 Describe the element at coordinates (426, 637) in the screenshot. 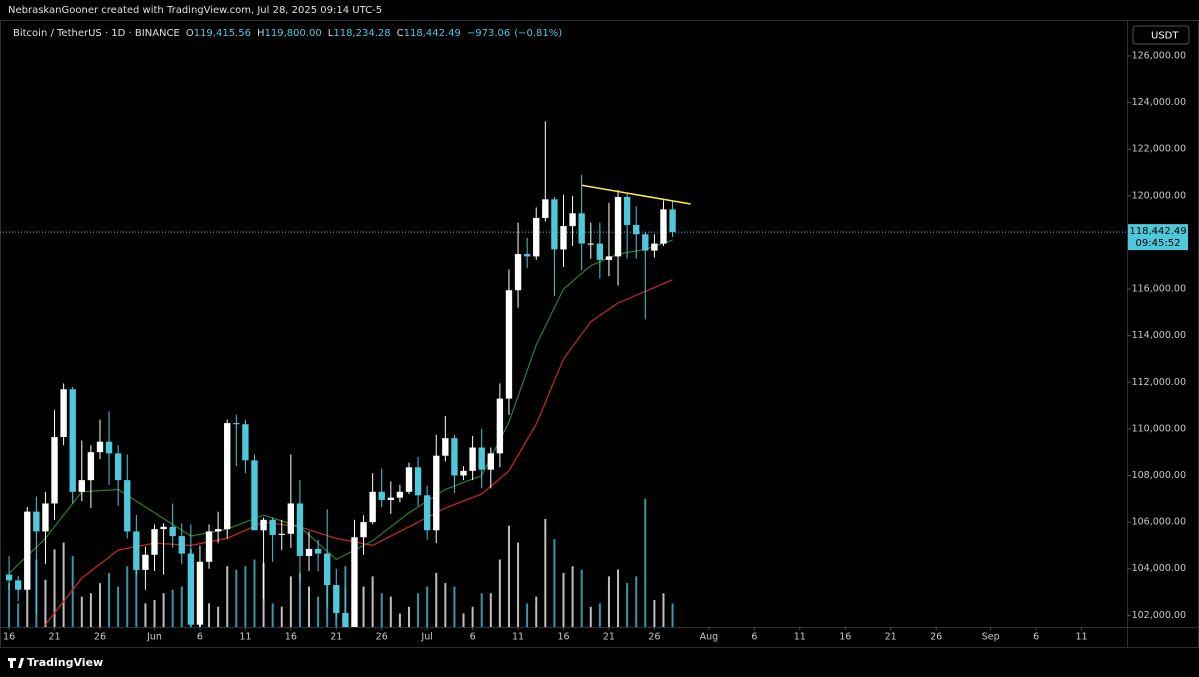

I see `x-tick-label: Jul` at that location.